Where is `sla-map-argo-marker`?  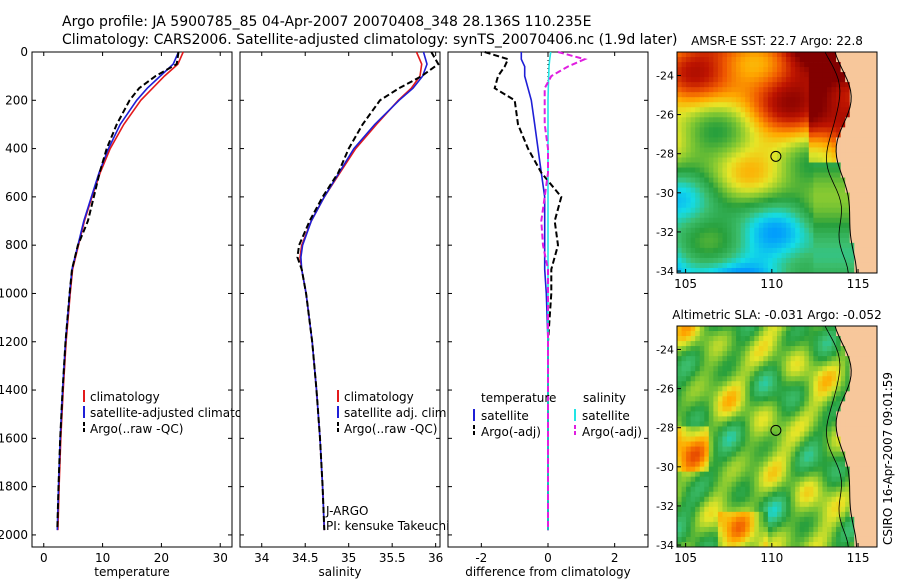
sla-map-argo-marker is located at coordinates (776, 430).